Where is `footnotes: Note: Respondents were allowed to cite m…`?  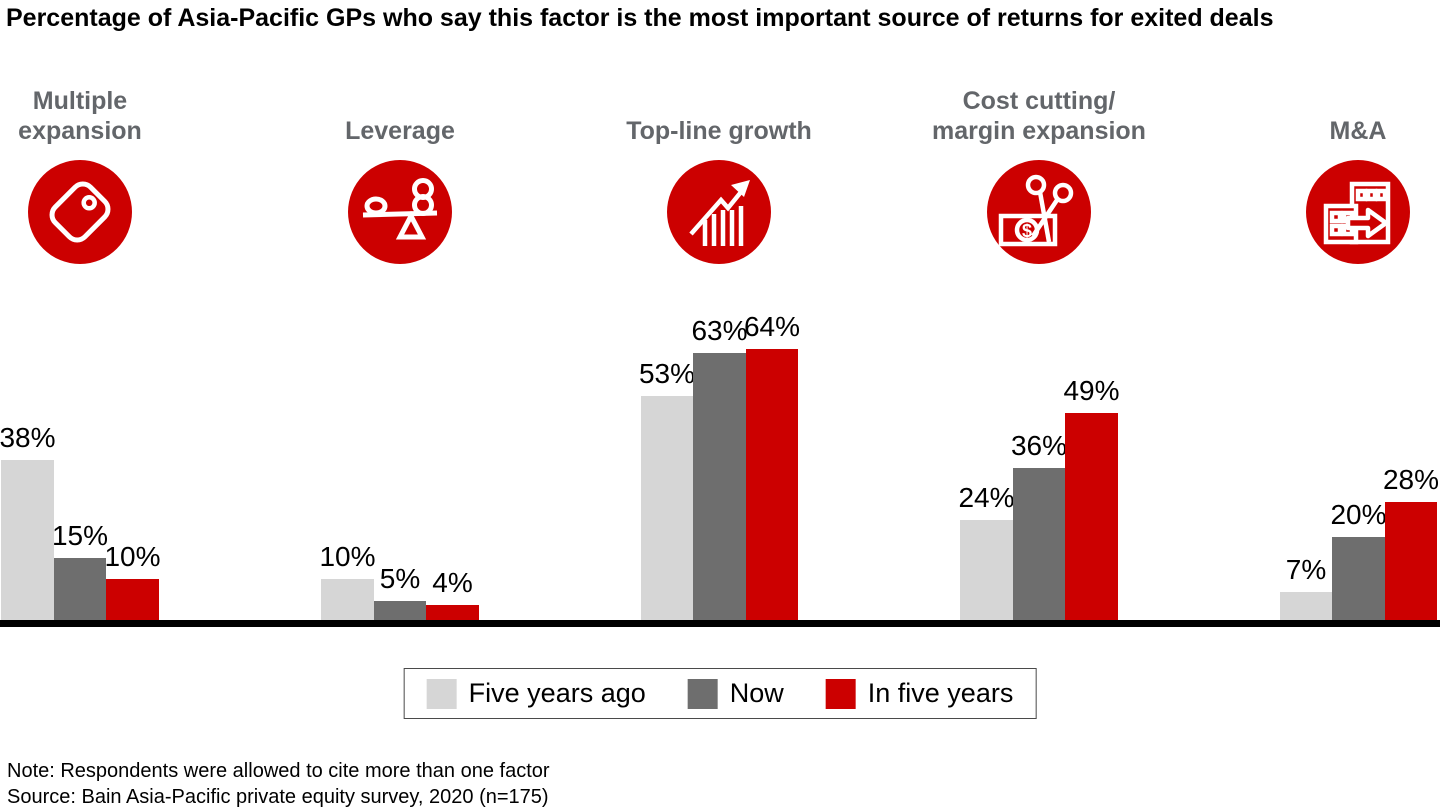
footnotes: Note: Respondents were allowed to cite m… is located at coordinates (278, 784).